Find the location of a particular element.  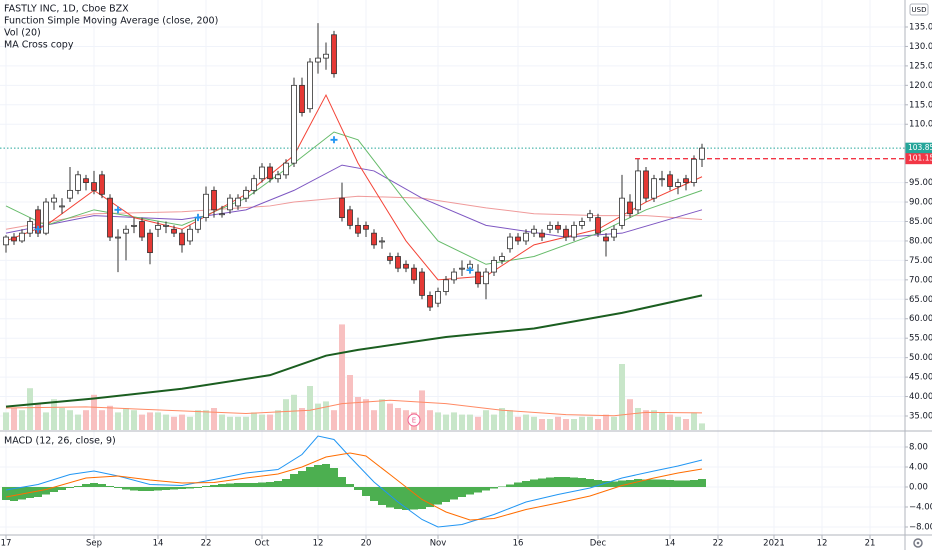

x-tick-label: 14 is located at coordinates (158, 544).